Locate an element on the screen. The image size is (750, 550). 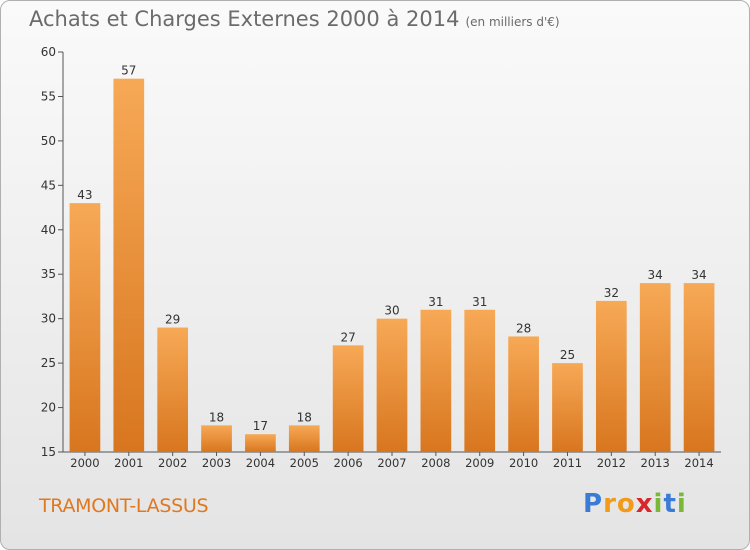
data-label: 28 is located at coordinates (523, 328).